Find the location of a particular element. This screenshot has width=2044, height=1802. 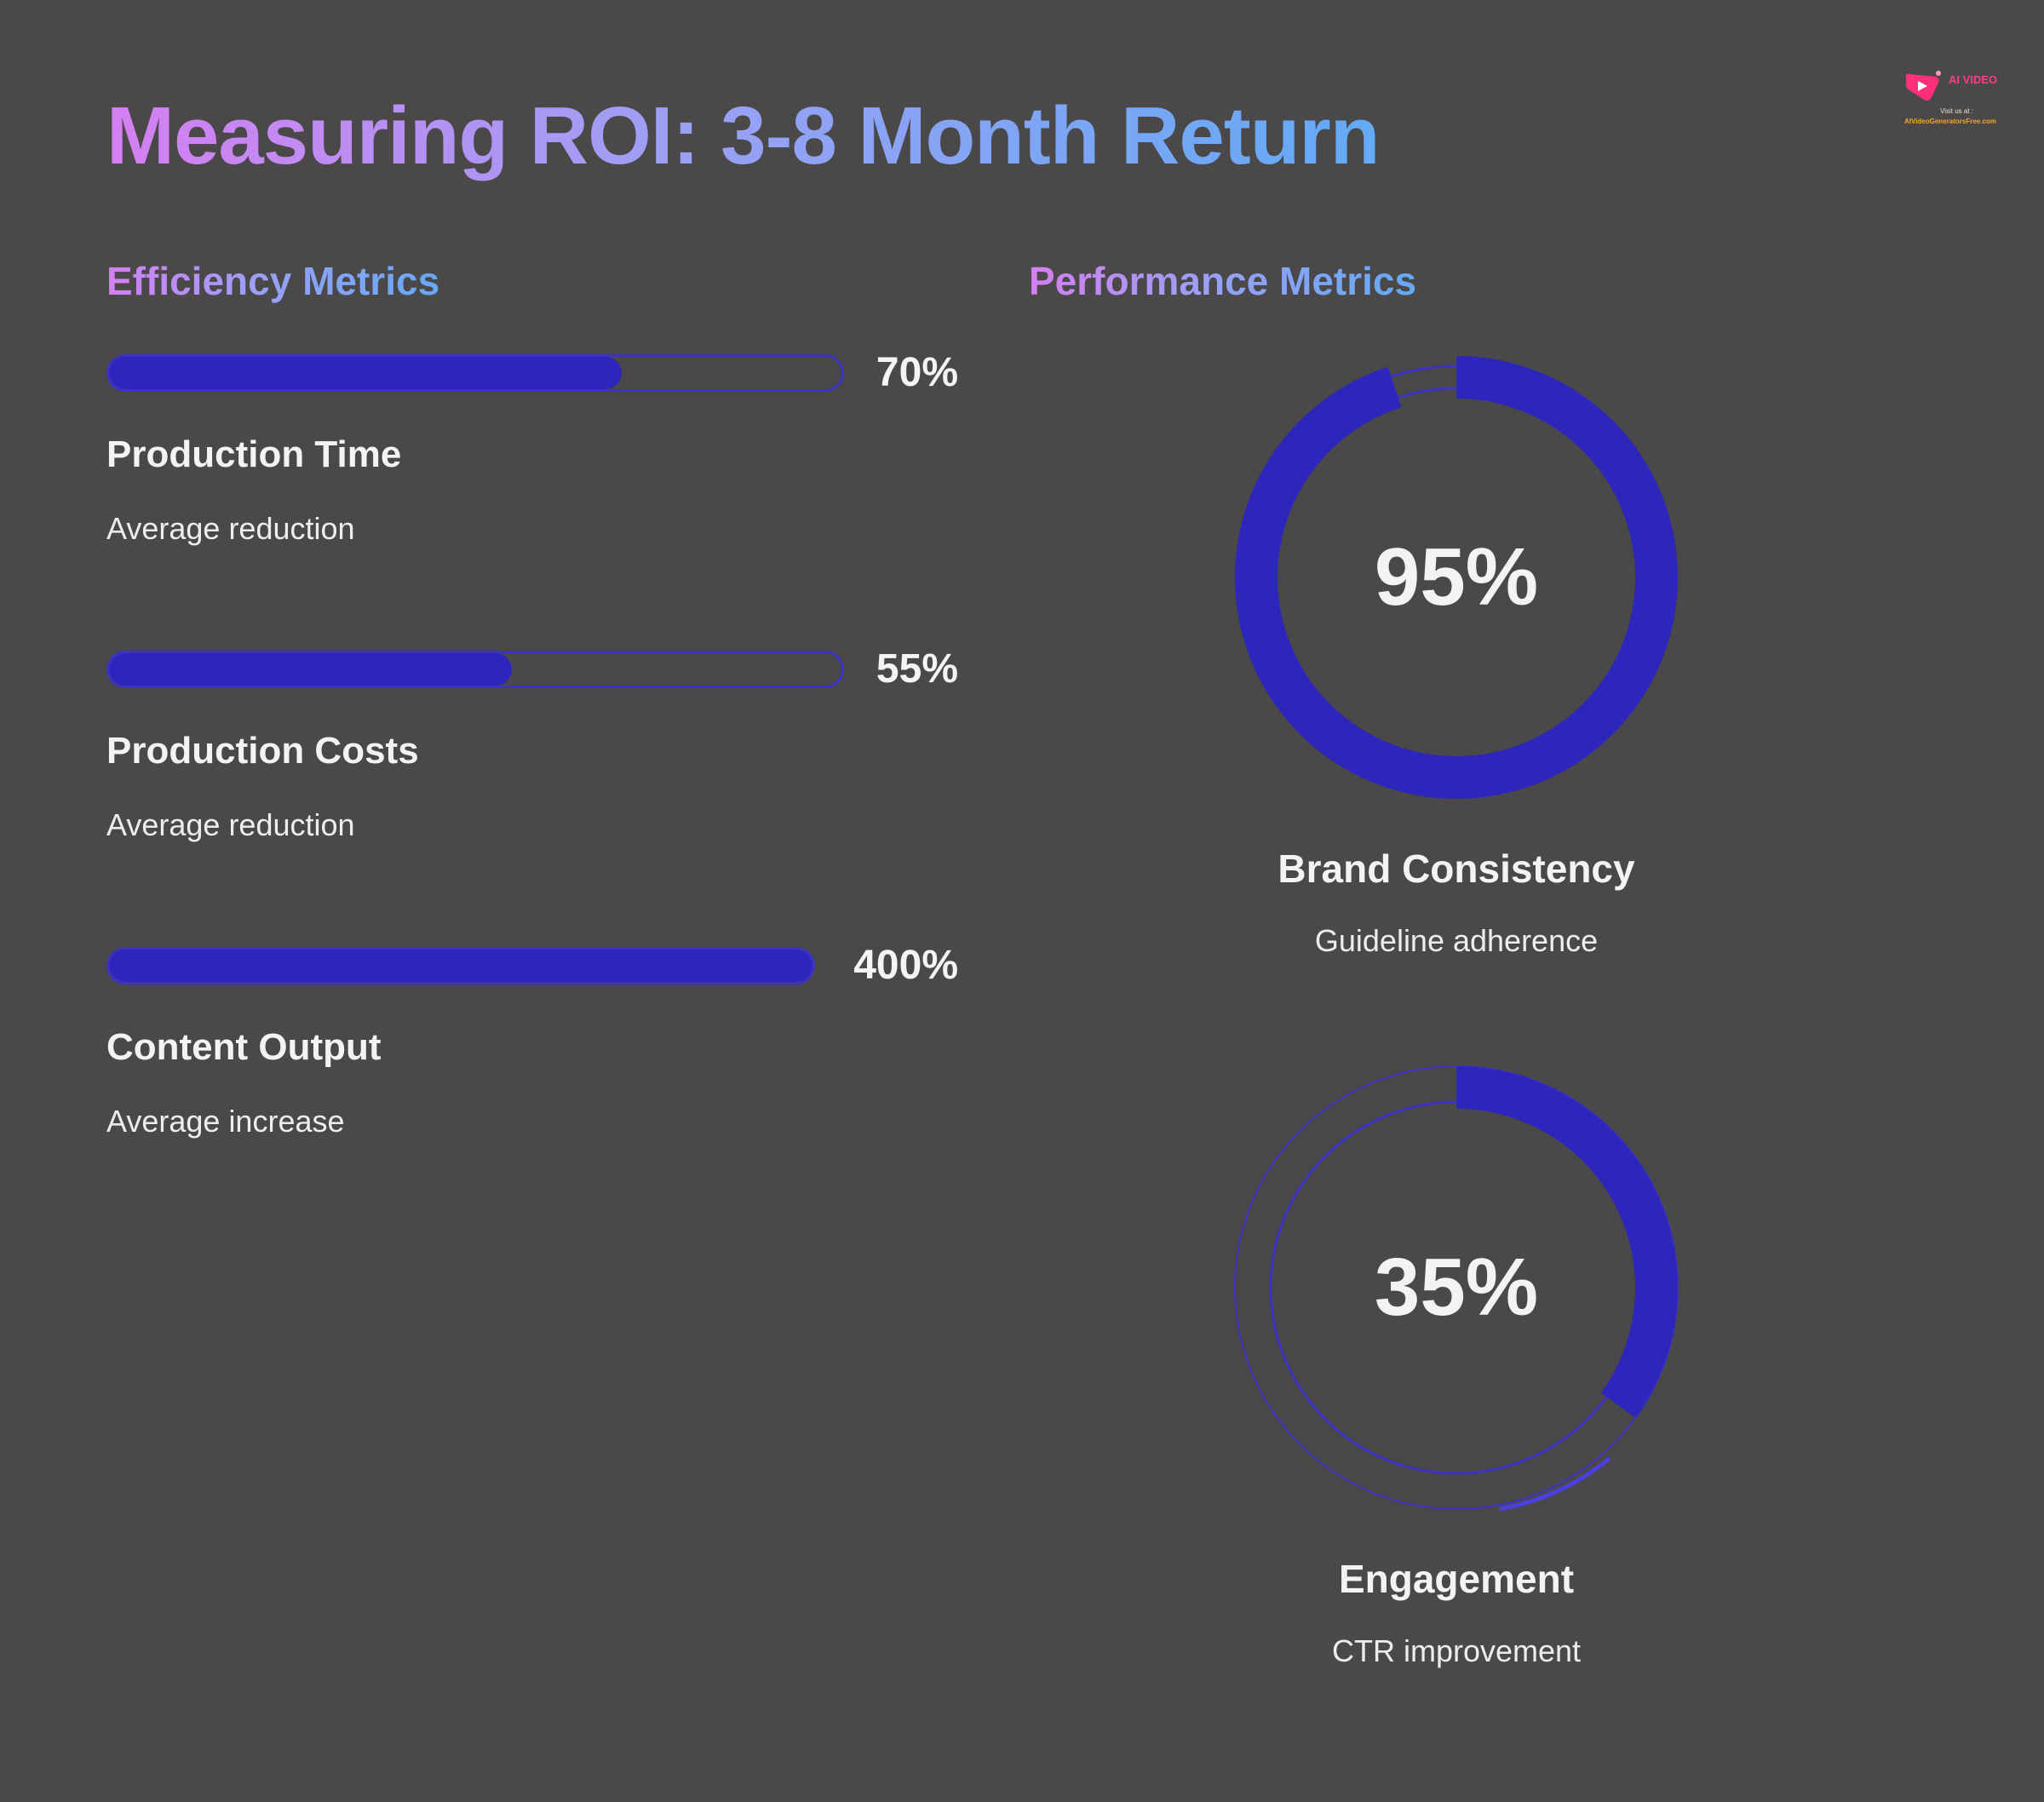

metric-label: Content Output is located at coordinates (244, 1047).